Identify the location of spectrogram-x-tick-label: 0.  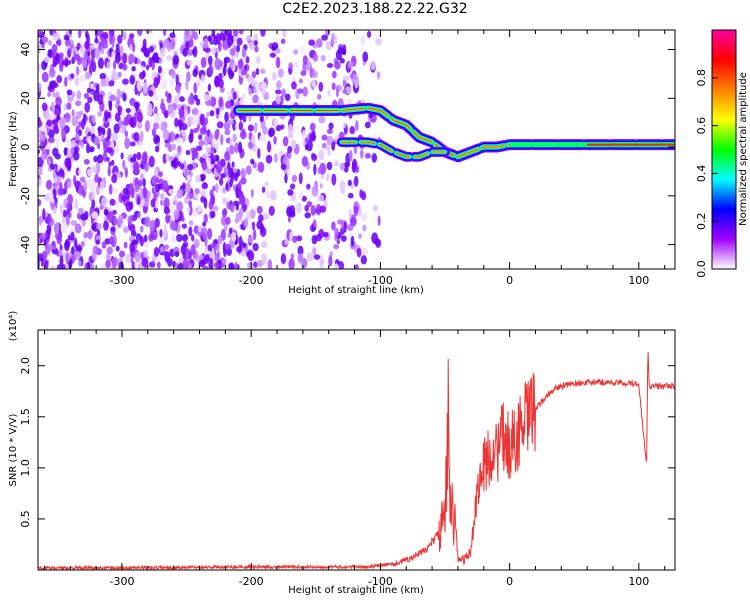
(509, 280).